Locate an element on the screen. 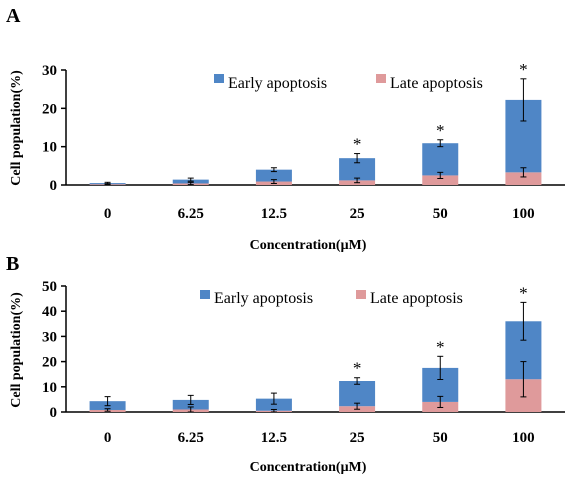 The image size is (580, 478). legend-a: Early apoptosis Late apoptosis is located at coordinates (348, 83).